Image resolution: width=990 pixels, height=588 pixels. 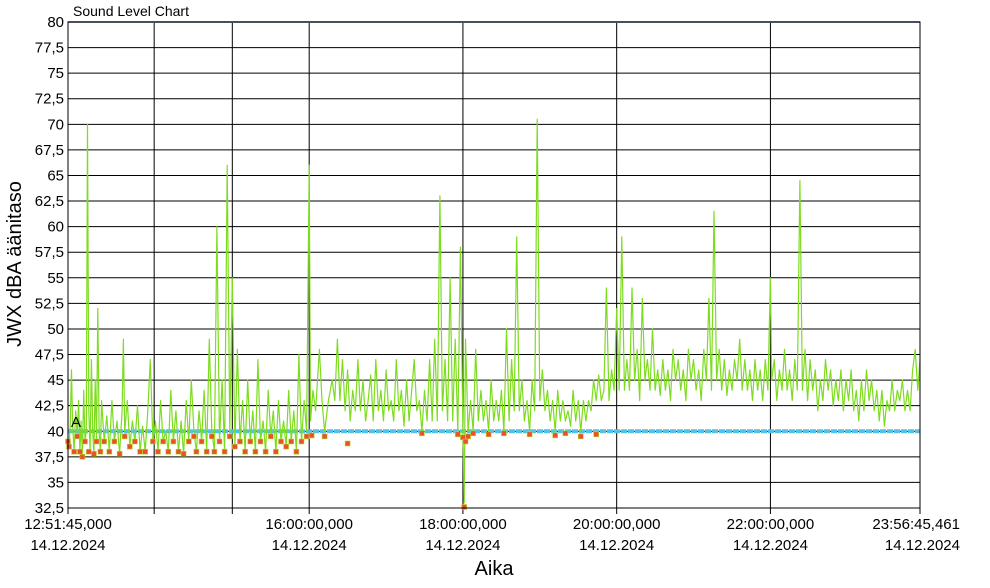 I want to click on x-tick-time-label: 20:00:00,000, so click(x=617, y=524).